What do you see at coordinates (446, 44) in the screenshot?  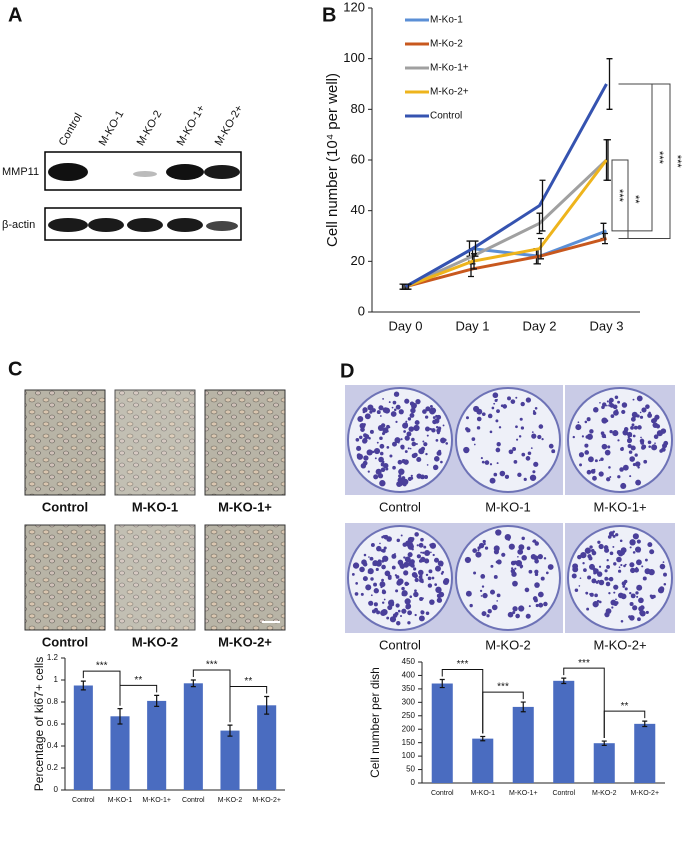 I see `legend-label: M-Ko-2` at bounding box center [446, 44].